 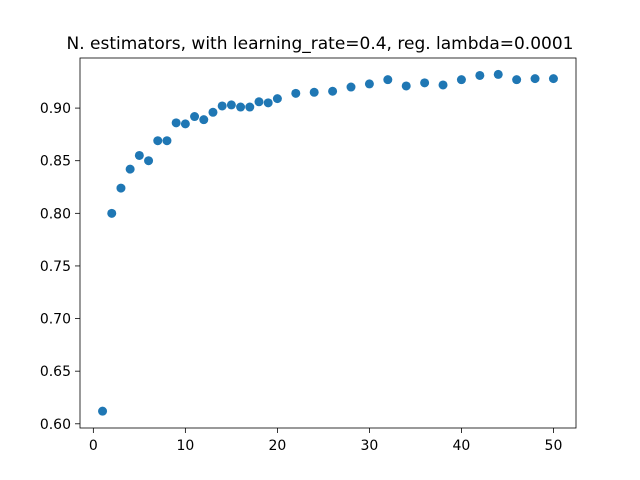 I want to click on x-tick-label: 30, so click(x=369, y=446).